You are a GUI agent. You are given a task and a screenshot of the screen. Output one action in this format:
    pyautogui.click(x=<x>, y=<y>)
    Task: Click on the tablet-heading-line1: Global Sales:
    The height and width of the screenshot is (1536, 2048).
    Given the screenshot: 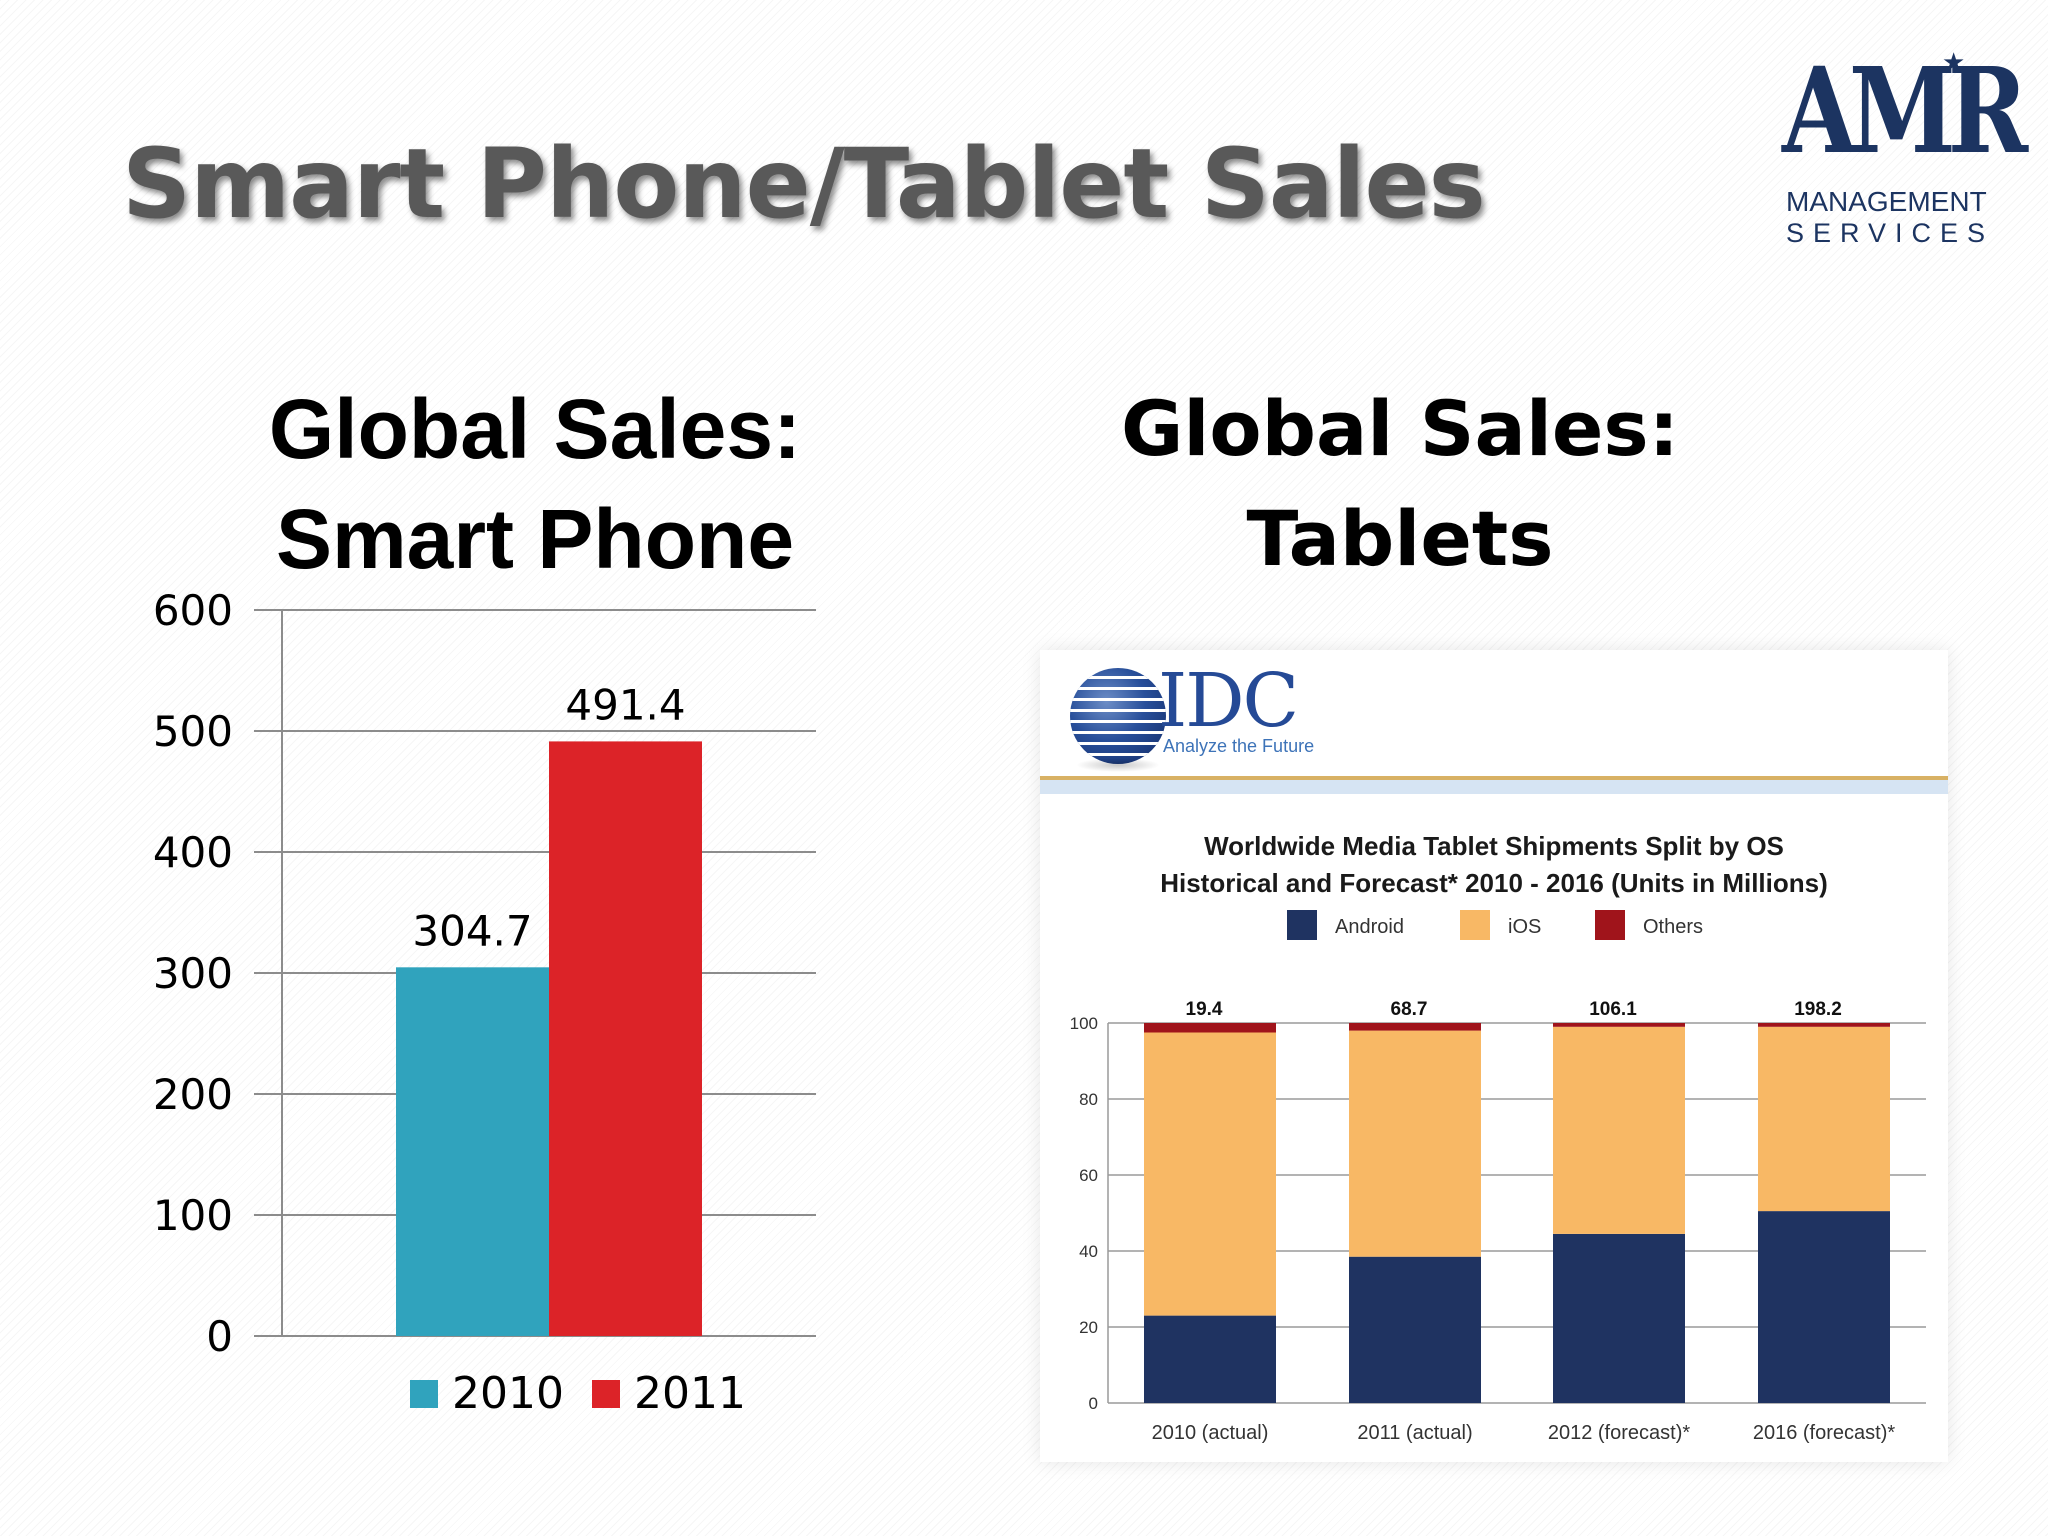 What is the action you would take?
    pyautogui.click(x=1400, y=428)
    